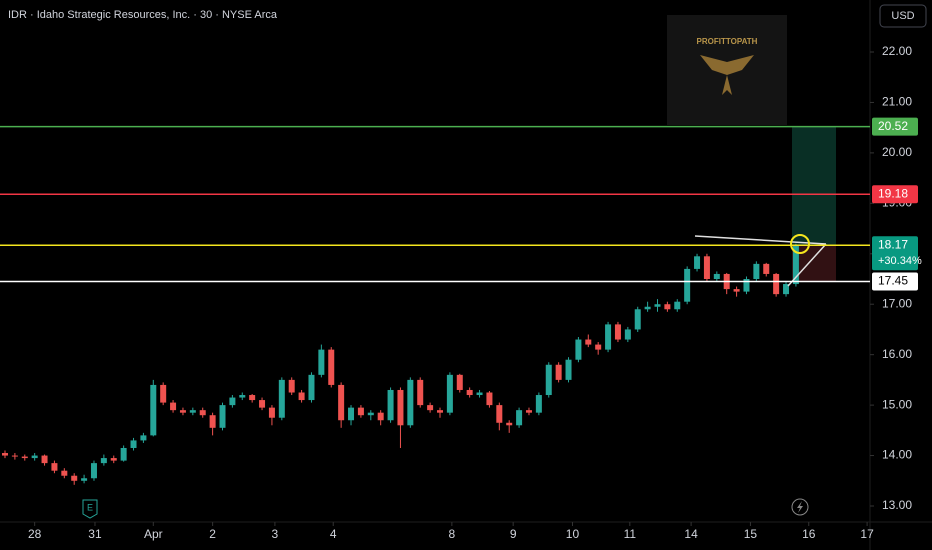 The height and width of the screenshot is (550, 932). What do you see at coordinates (751, 534) in the screenshot?
I see `x-tick-label: 15` at bounding box center [751, 534].